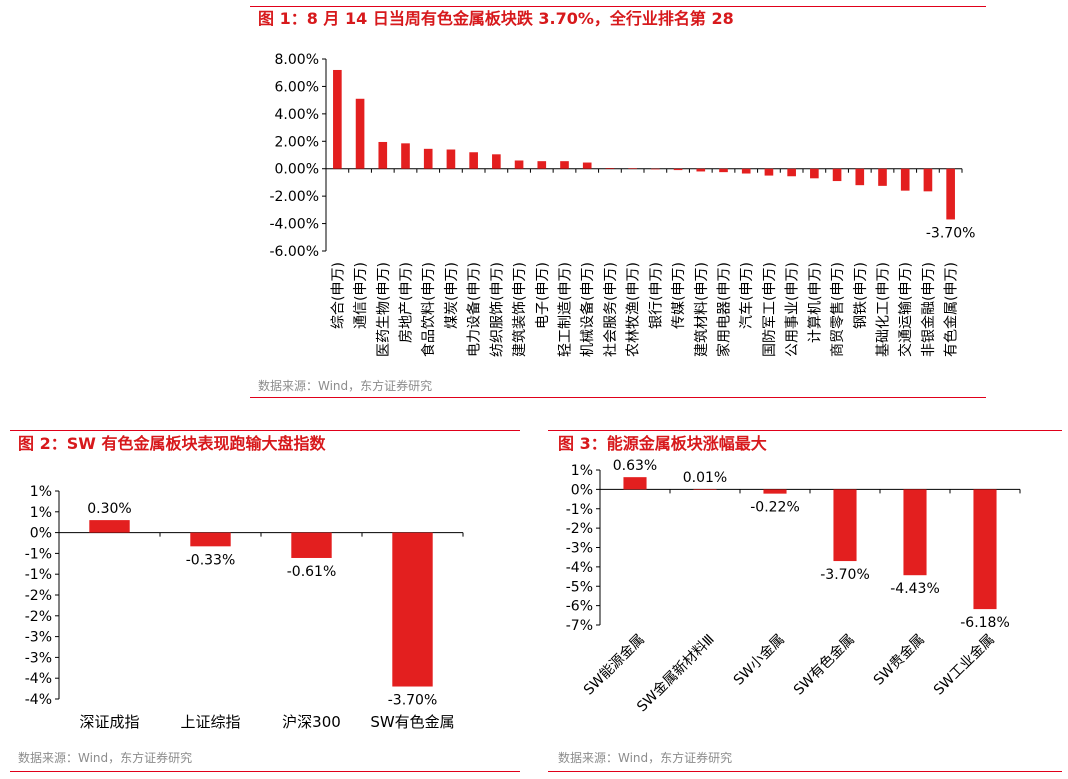 The image size is (1068, 779). I want to click on chart3-title: 图 3：能源金属板块涨幅最大, so click(662, 443).